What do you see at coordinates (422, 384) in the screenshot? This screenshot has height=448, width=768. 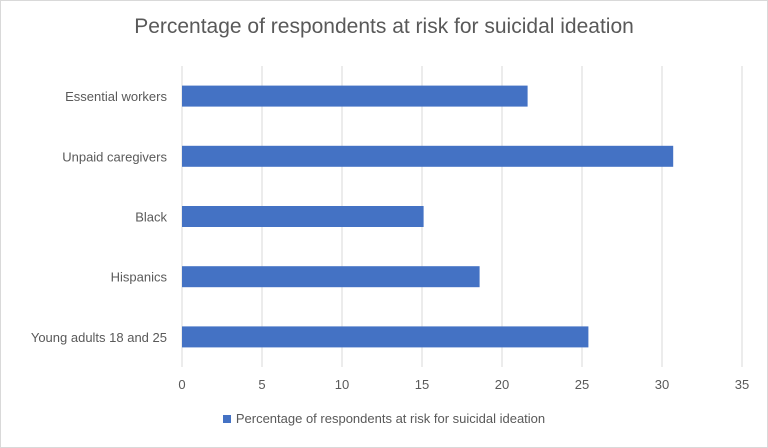 I see `x-tick-label: 15` at bounding box center [422, 384].